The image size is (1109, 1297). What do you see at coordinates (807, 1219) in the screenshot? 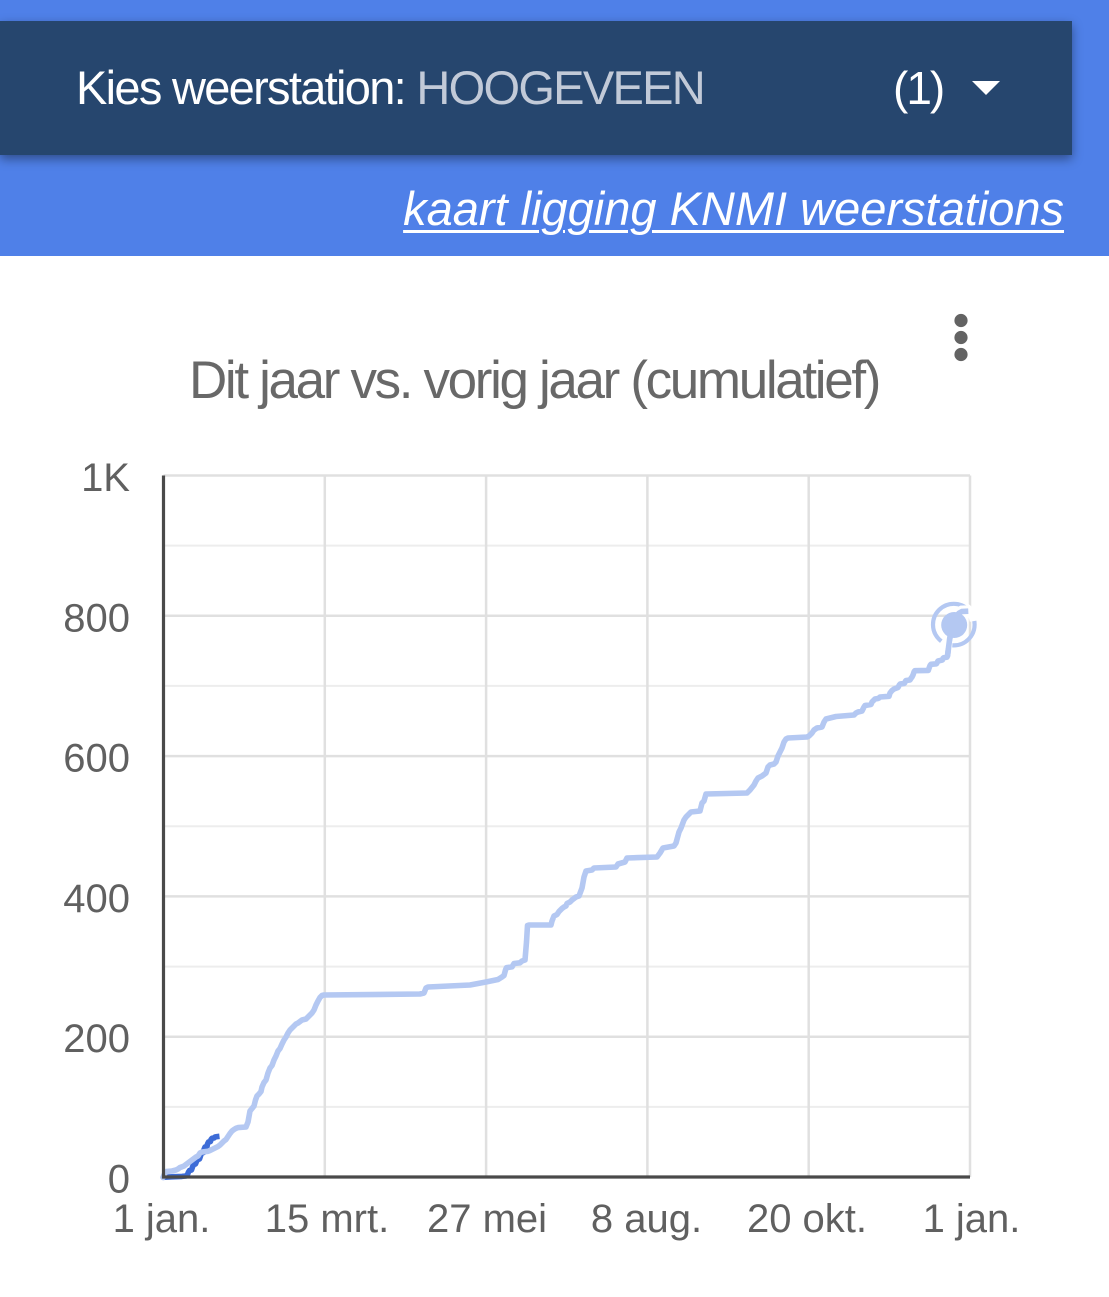
I see `svg-text: 20 okt.` at bounding box center [807, 1219].